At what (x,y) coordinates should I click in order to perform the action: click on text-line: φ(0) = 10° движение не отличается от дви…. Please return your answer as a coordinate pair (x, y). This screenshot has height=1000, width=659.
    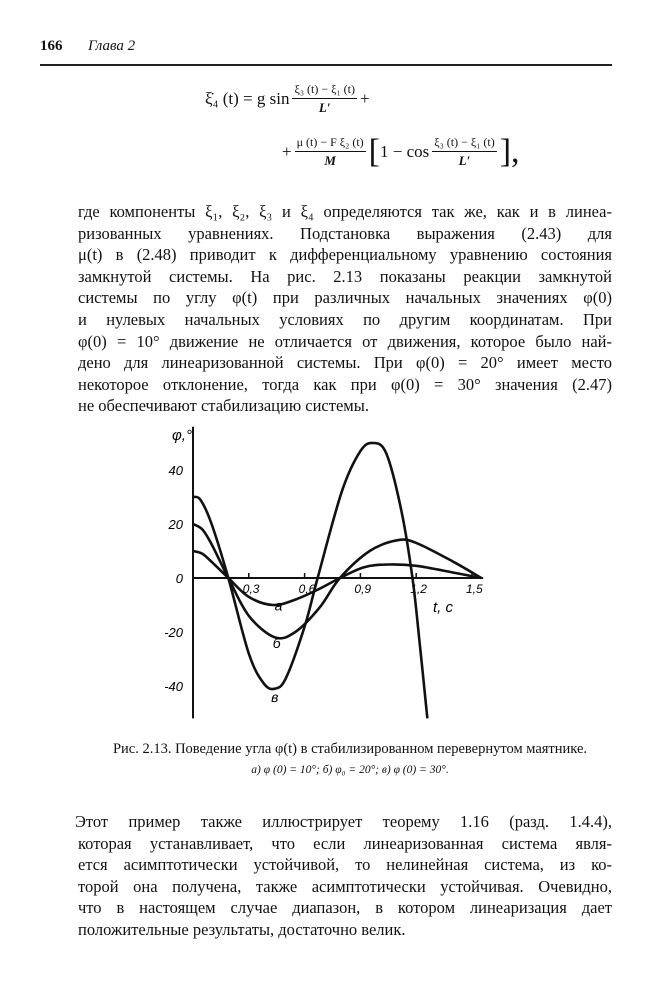
    Looking at the image, I should click on (345, 341).